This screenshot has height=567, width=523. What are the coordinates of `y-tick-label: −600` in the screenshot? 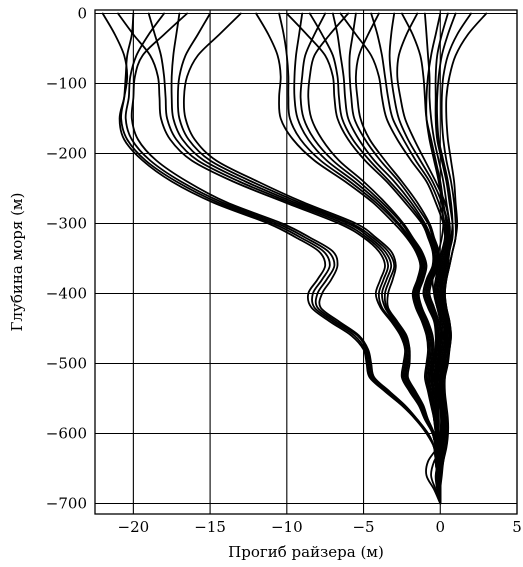 It's located at (66, 434).